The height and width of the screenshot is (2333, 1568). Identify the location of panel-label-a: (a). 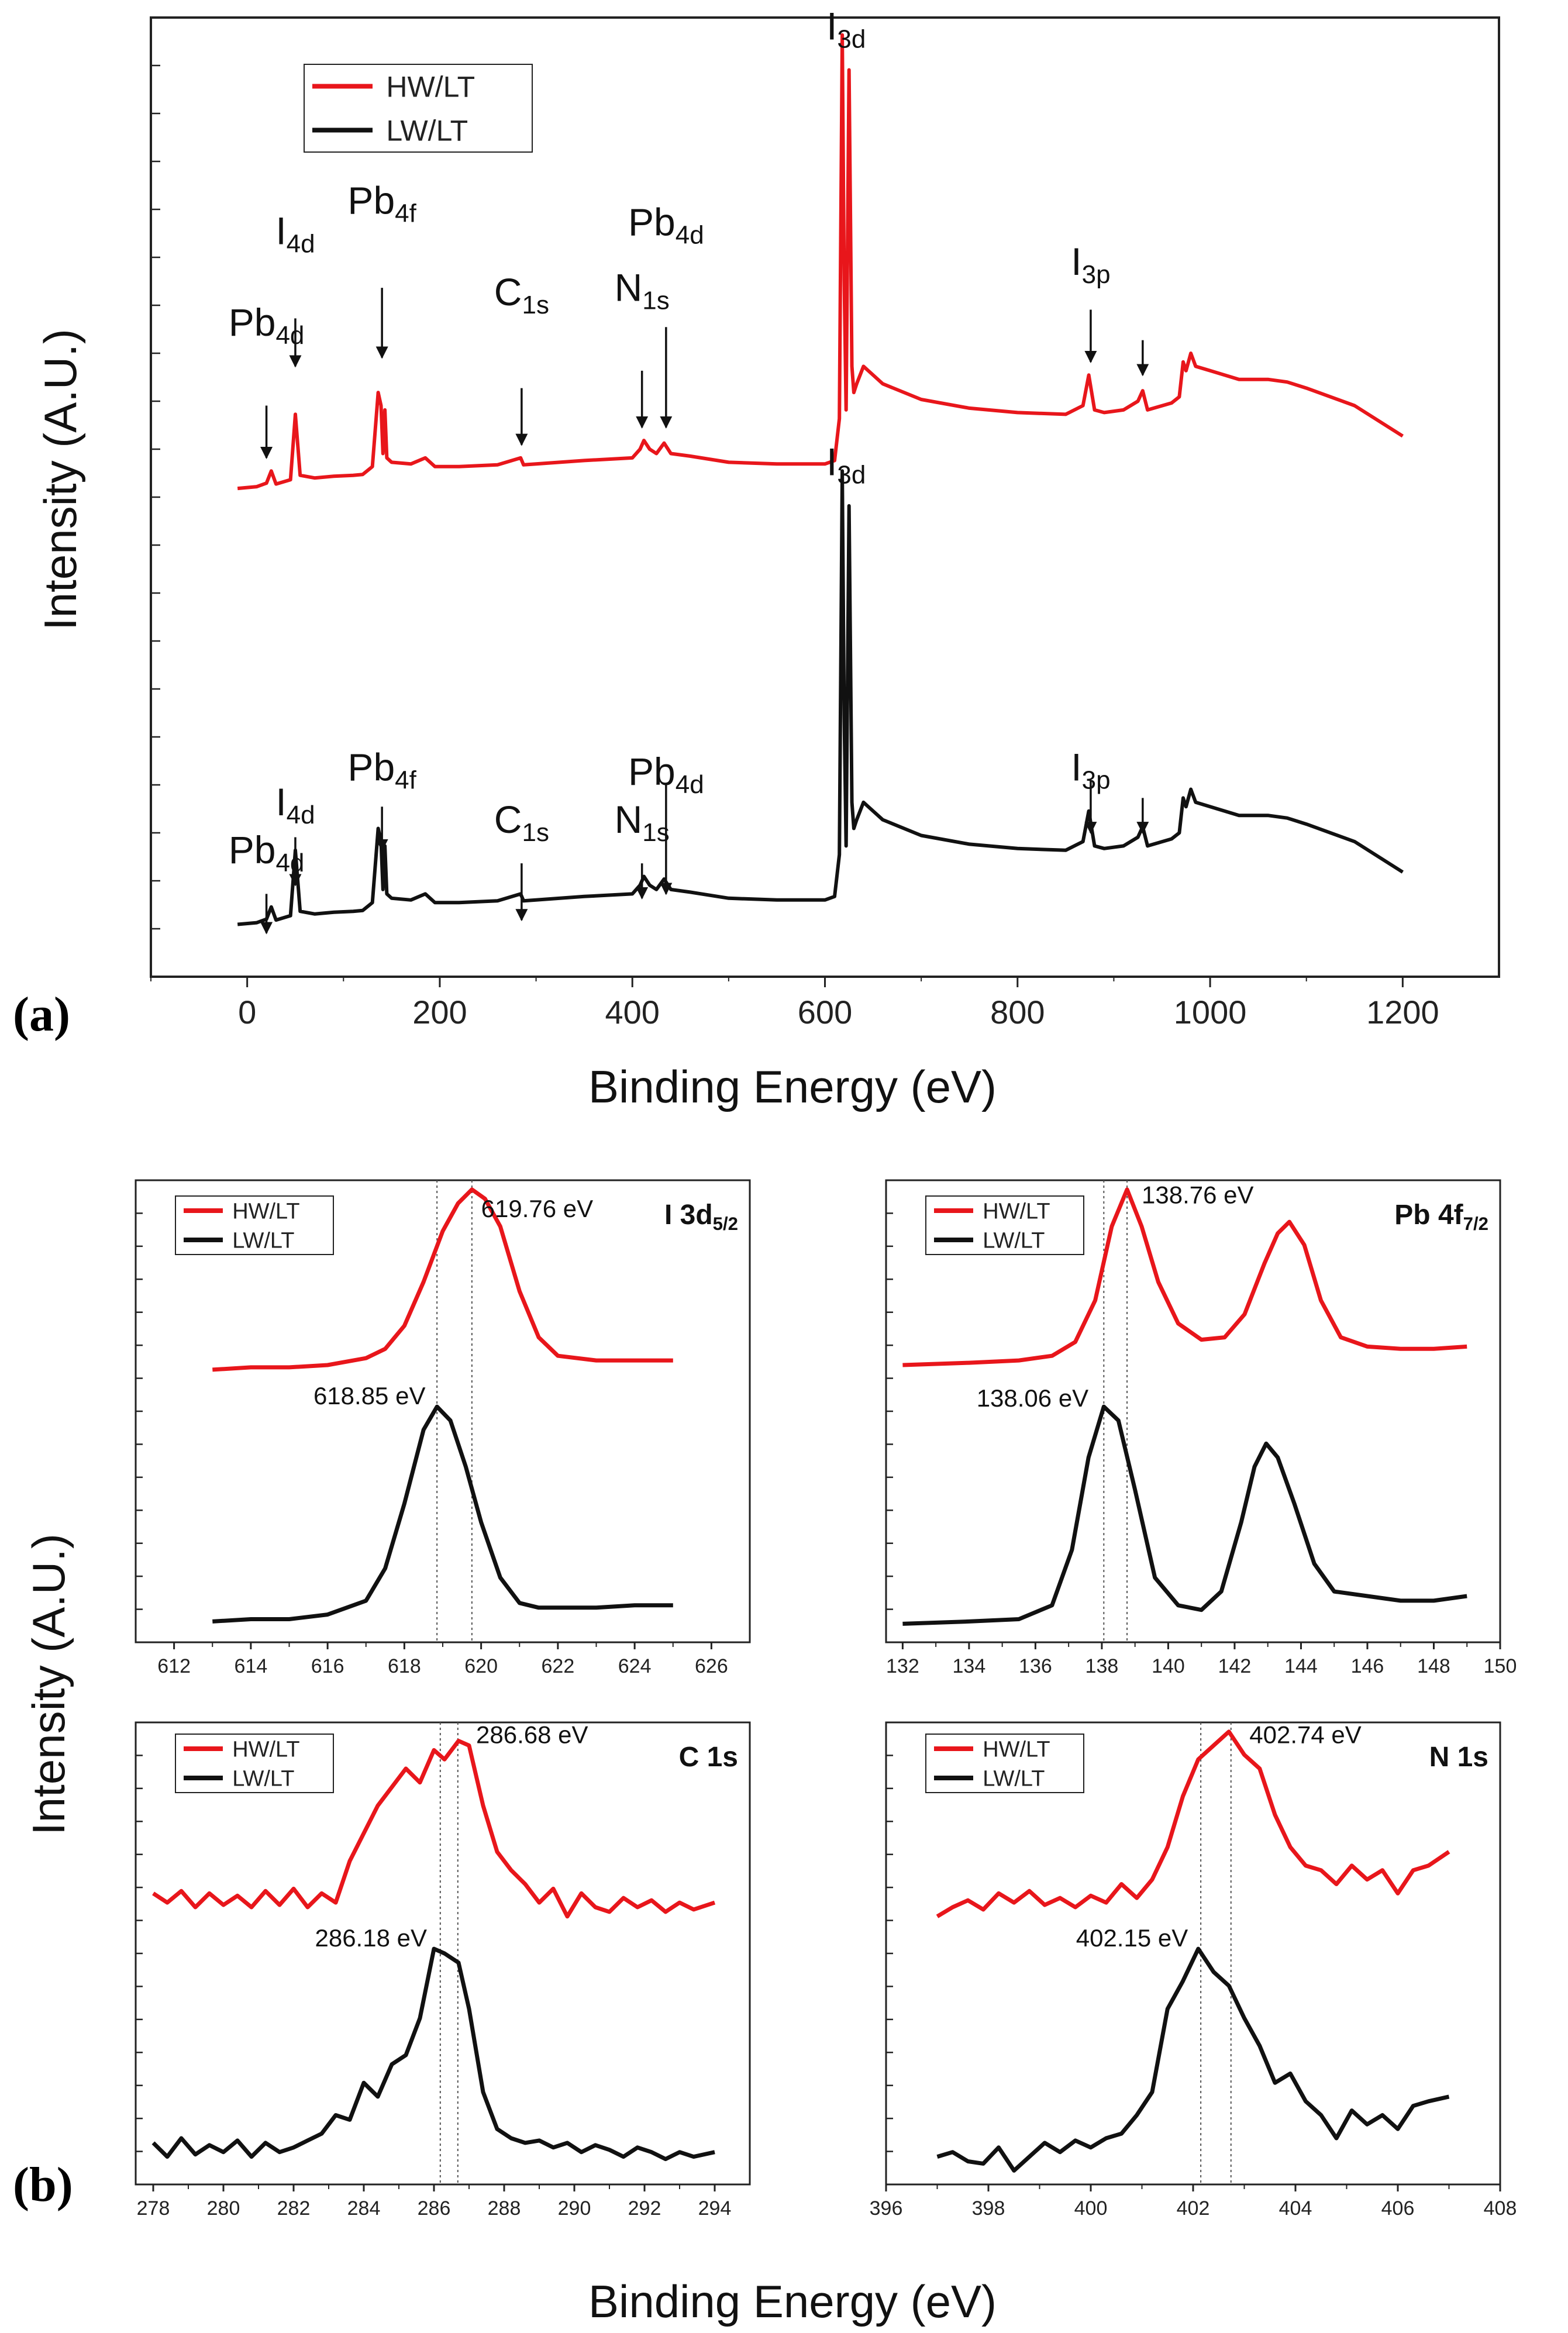
(42, 1014).